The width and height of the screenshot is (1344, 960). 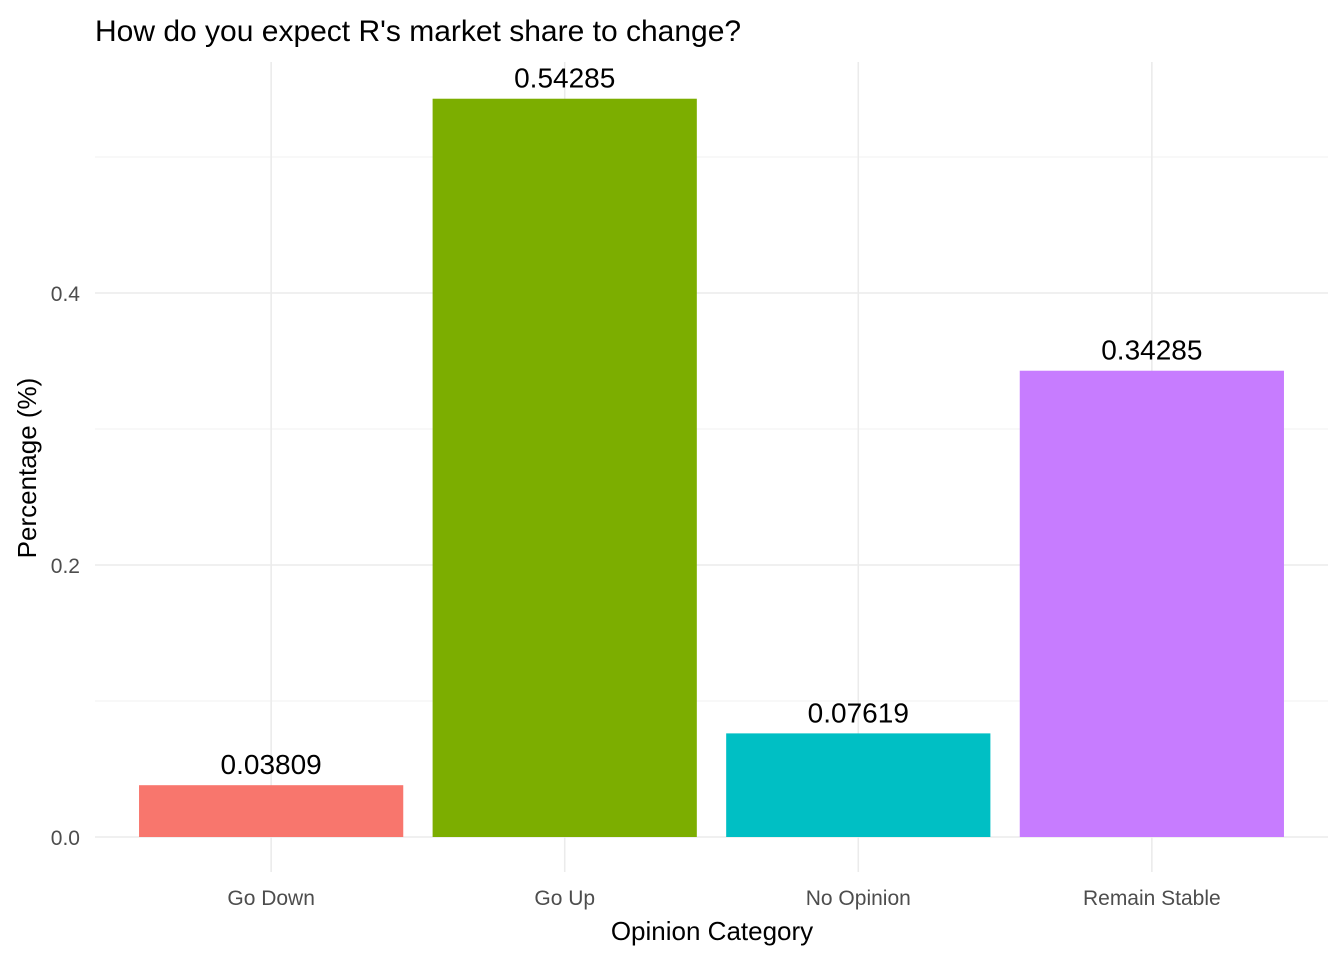 What do you see at coordinates (271, 764) in the screenshot?
I see `data-label: 0.03809` at bounding box center [271, 764].